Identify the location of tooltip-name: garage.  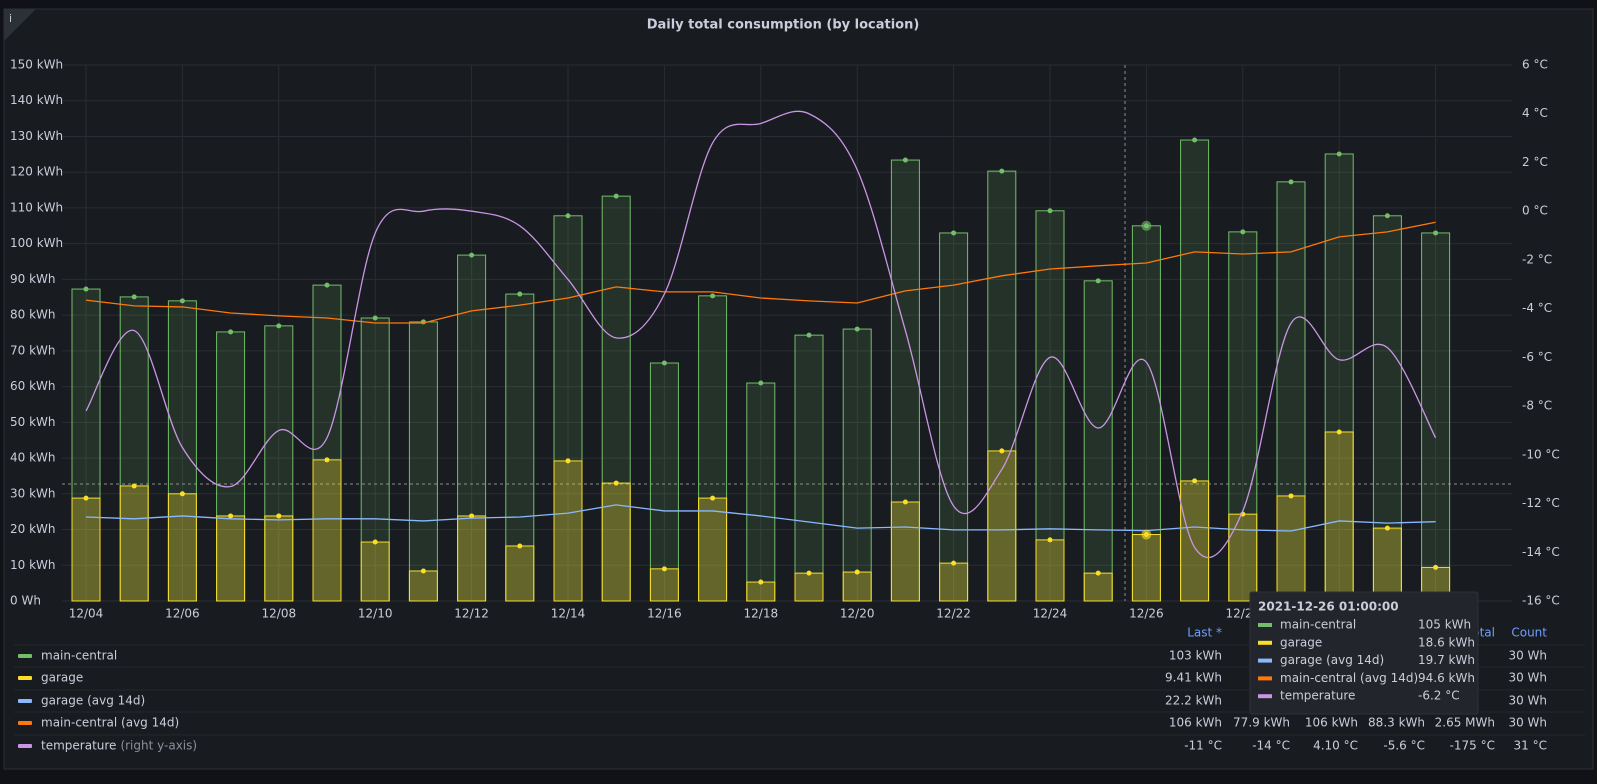
(1301, 642).